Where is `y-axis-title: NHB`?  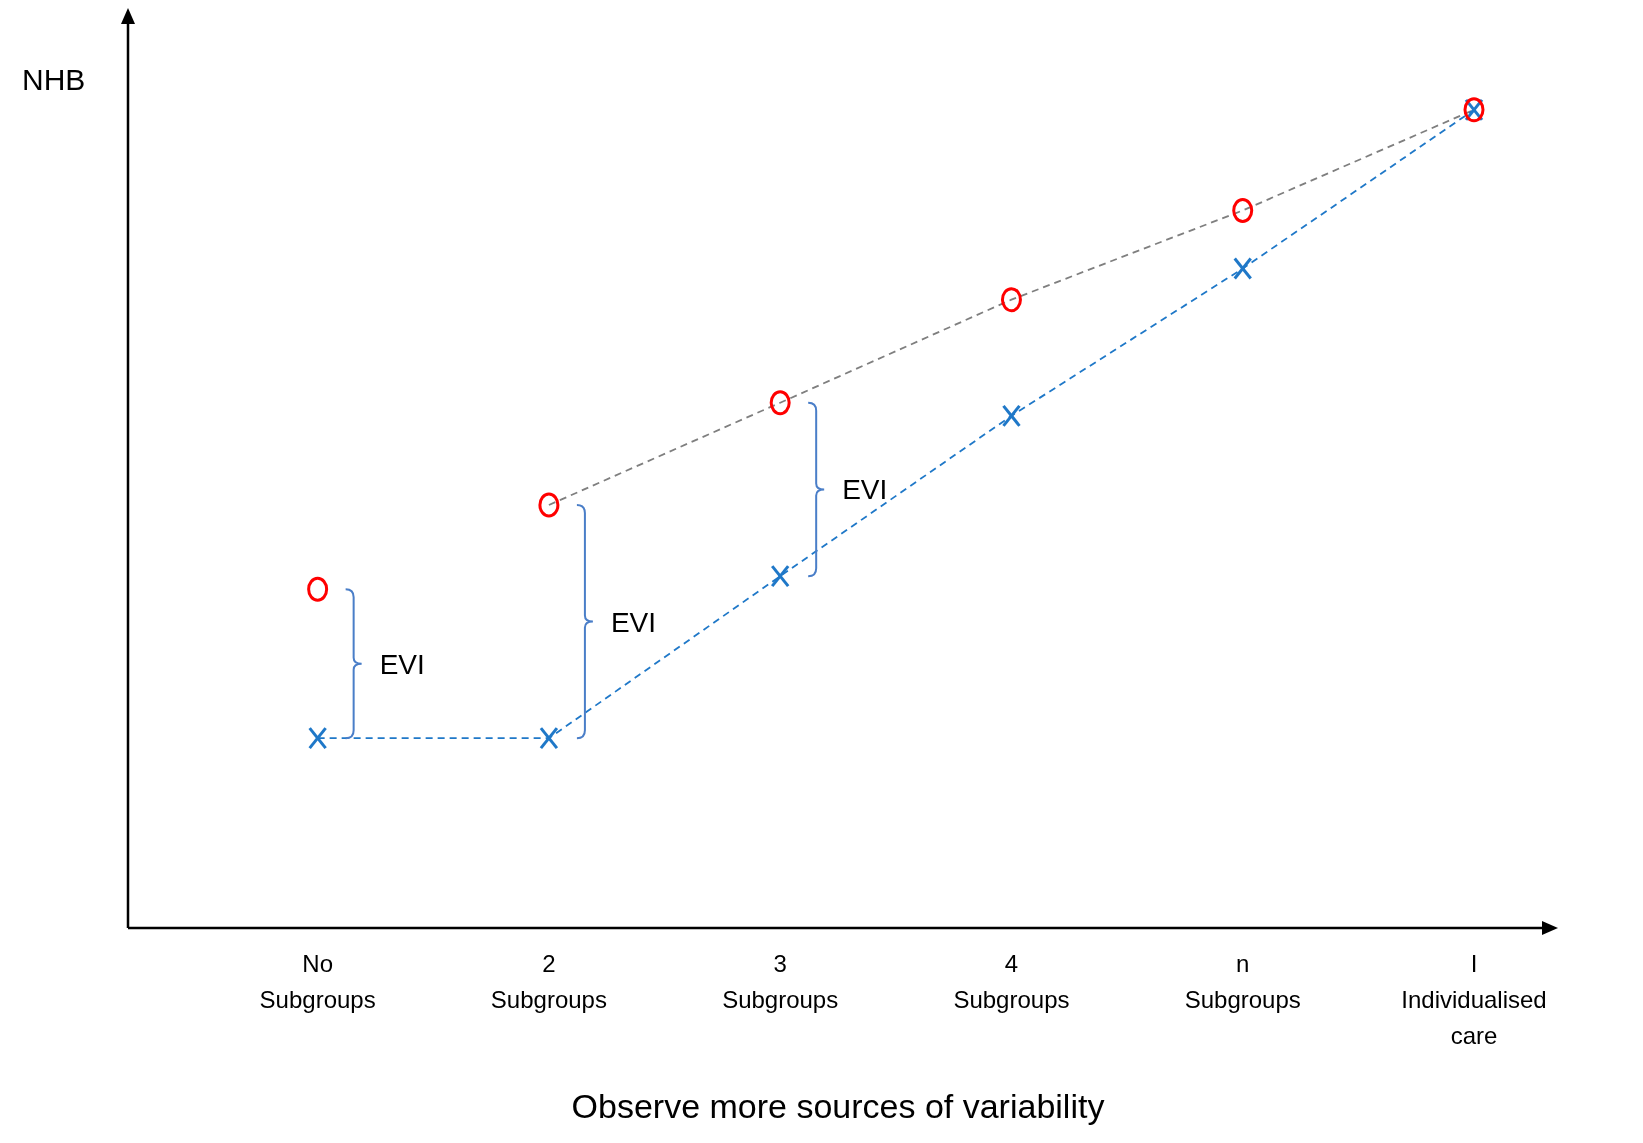
y-axis-title: NHB is located at coordinates (54, 79).